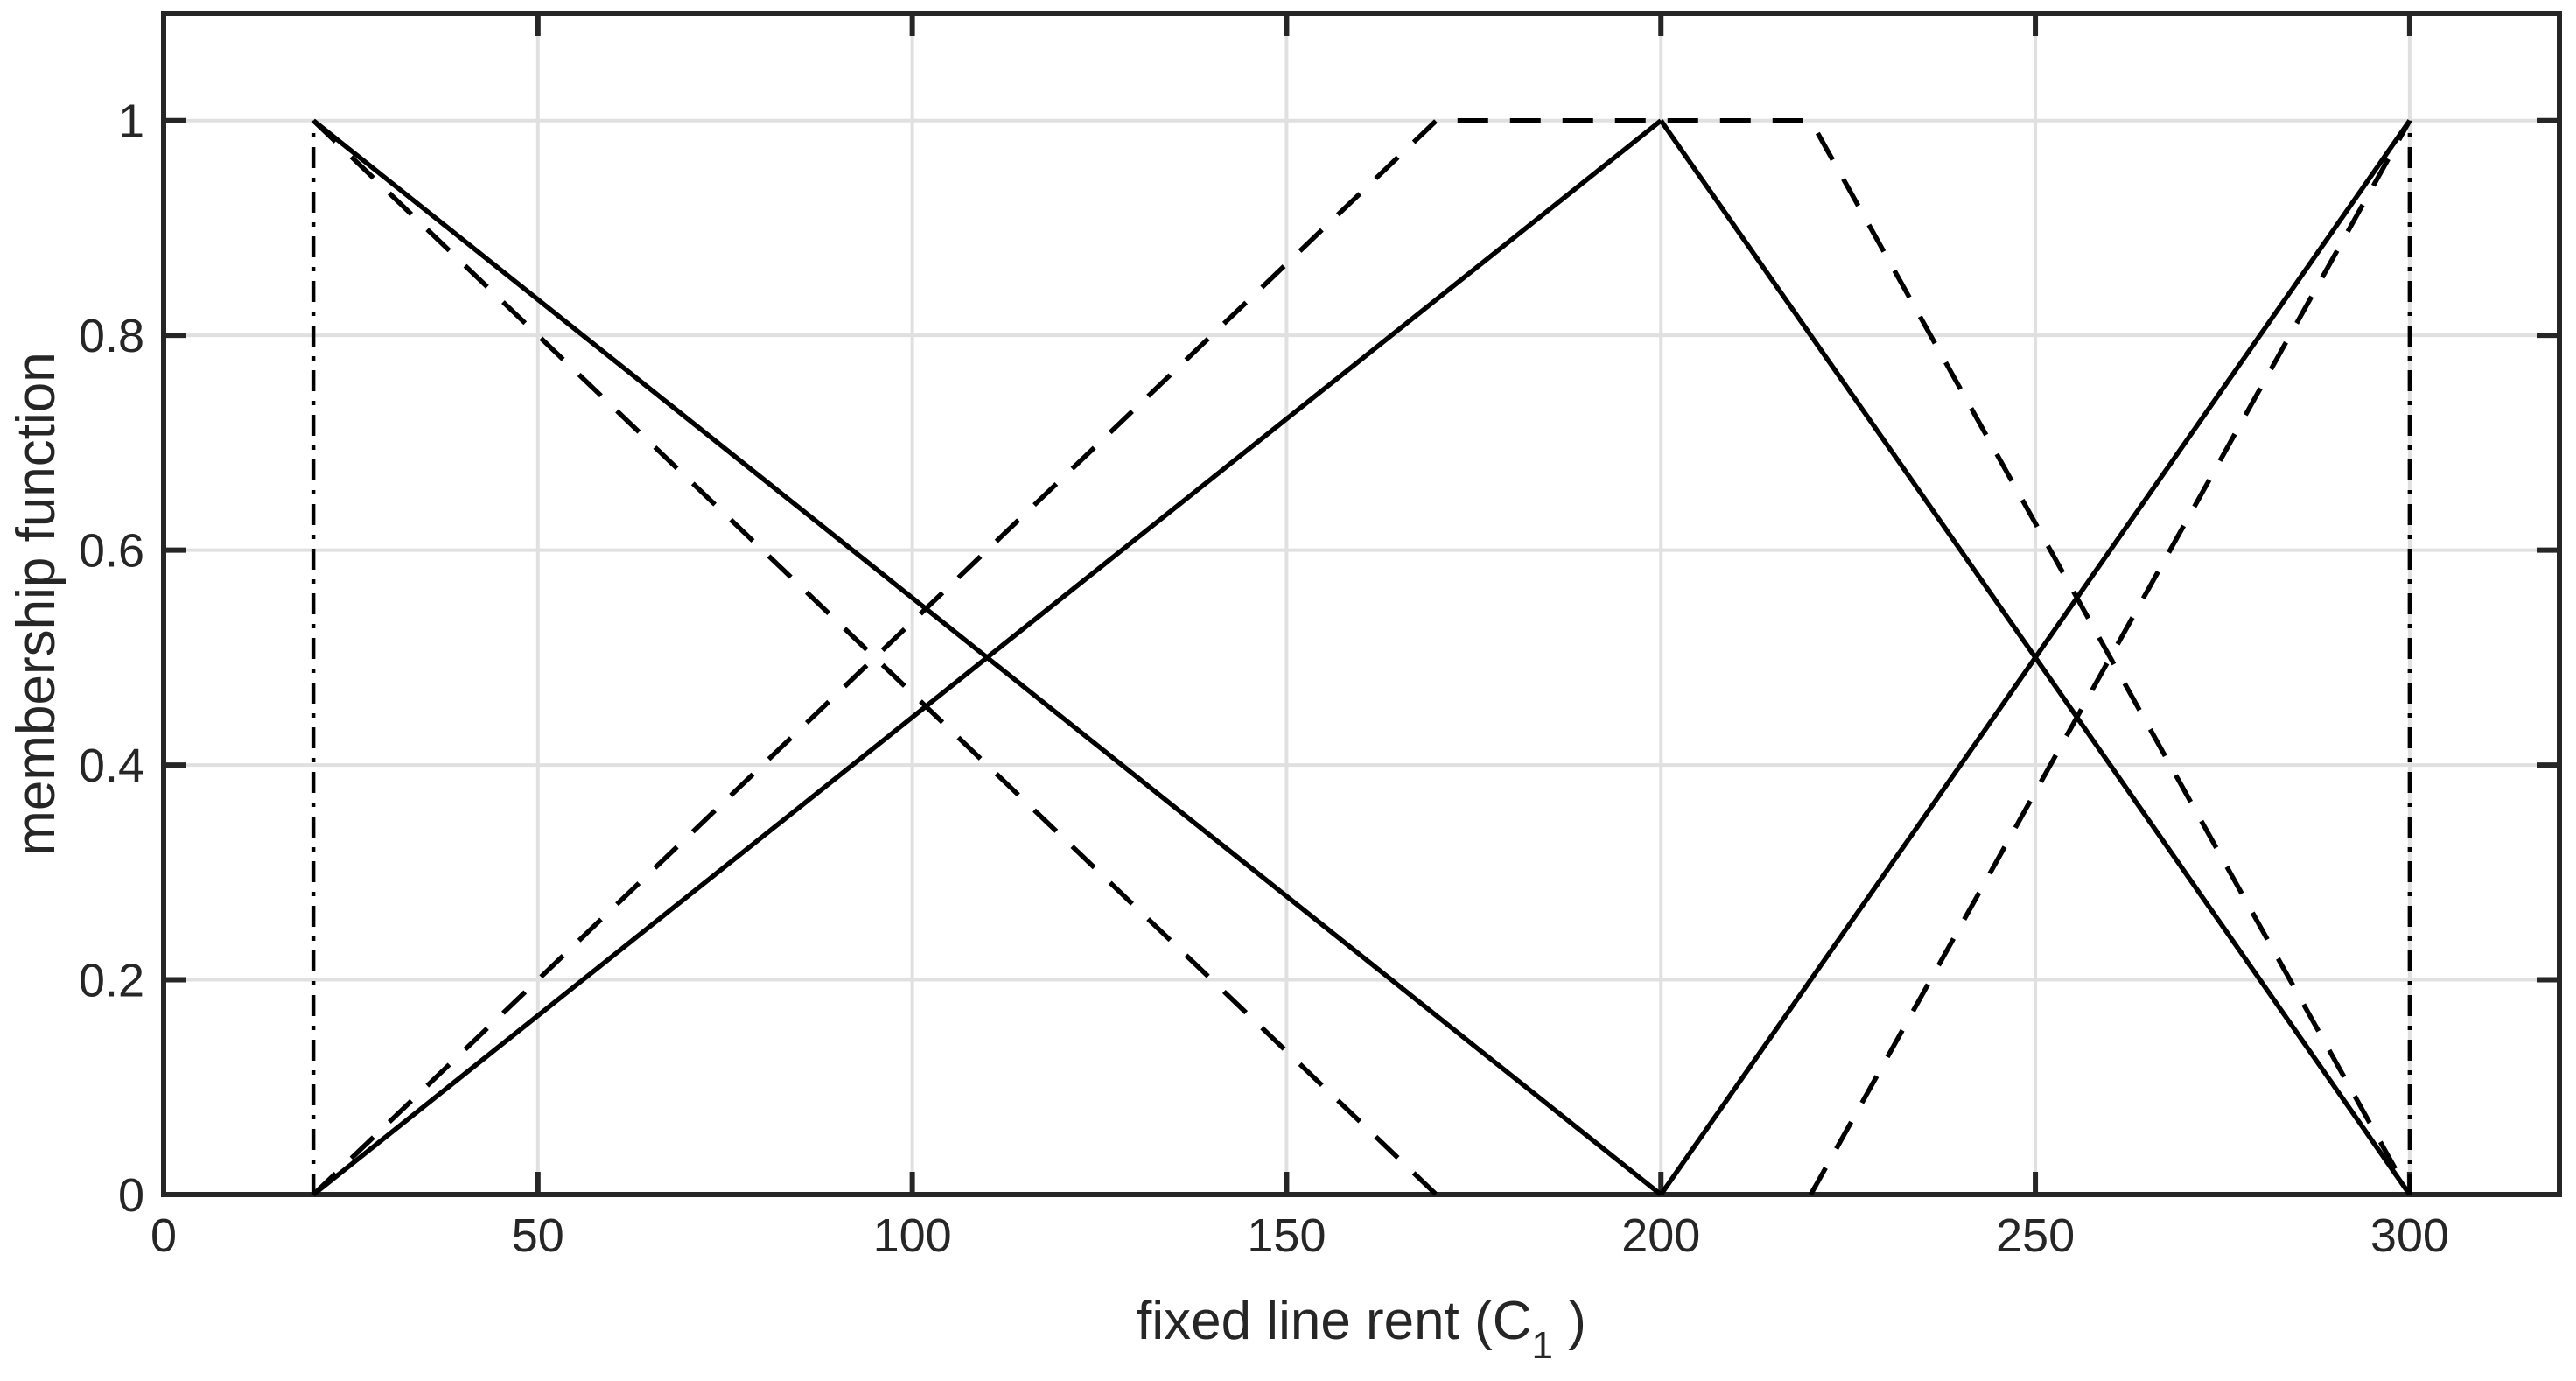  I want to click on y-tick-label: 0.8, so click(111, 336).